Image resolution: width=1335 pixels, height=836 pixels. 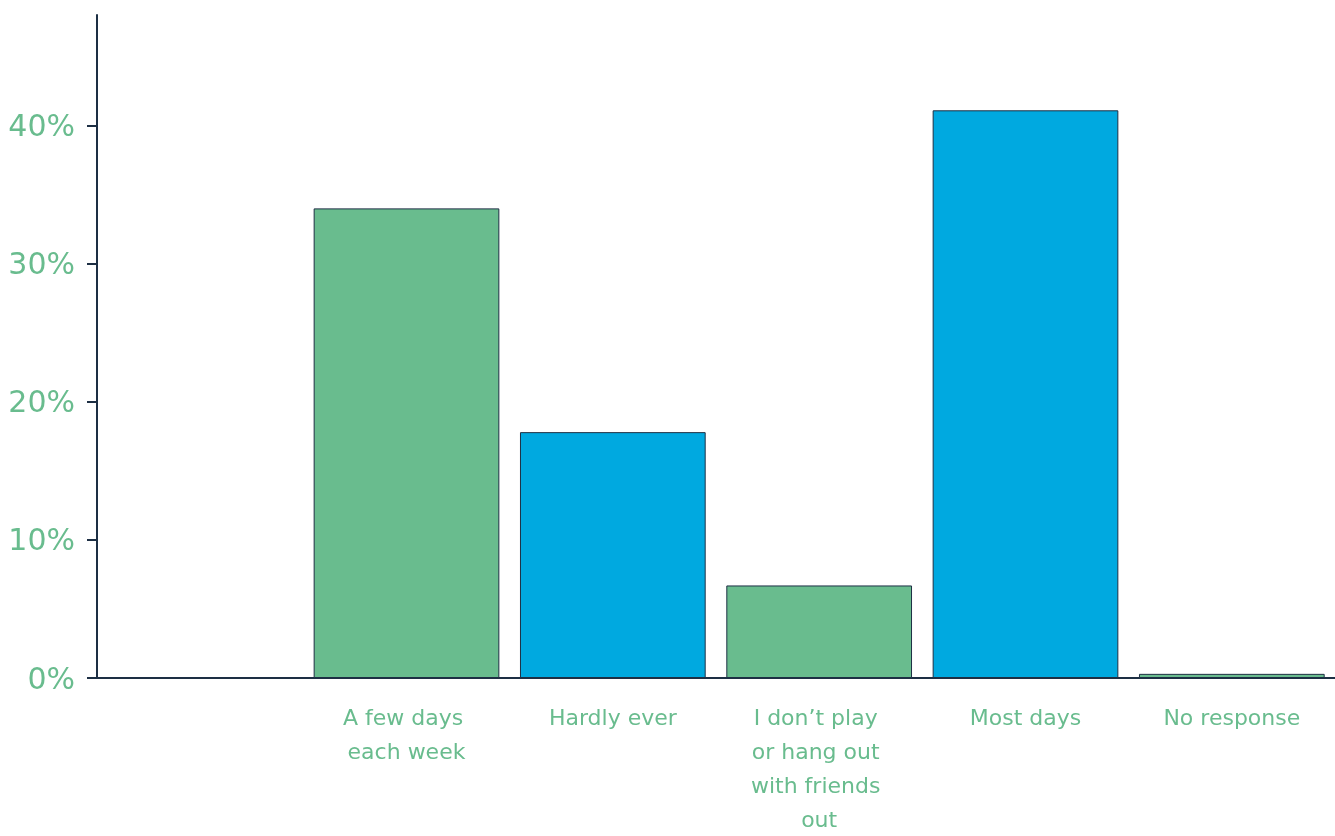 What do you see at coordinates (41, 125) in the screenshot?
I see `y-tick-label: 40%` at bounding box center [41, 125].